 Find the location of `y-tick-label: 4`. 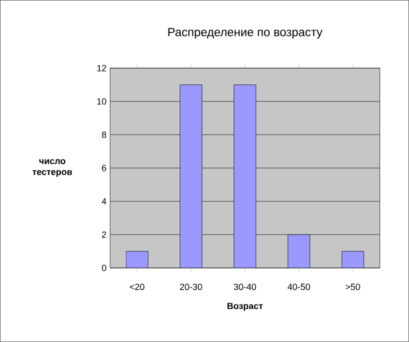

y-tick-label: 4 is located at coordinates (104, 201).